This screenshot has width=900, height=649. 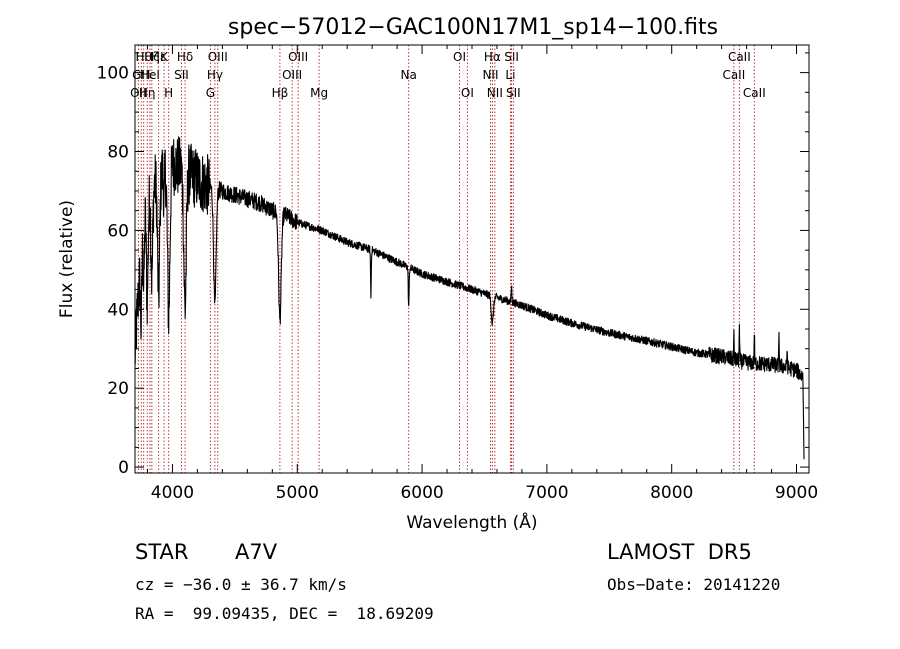 I want to click on x-tick-label: 8000, so click(x=671, y=493).